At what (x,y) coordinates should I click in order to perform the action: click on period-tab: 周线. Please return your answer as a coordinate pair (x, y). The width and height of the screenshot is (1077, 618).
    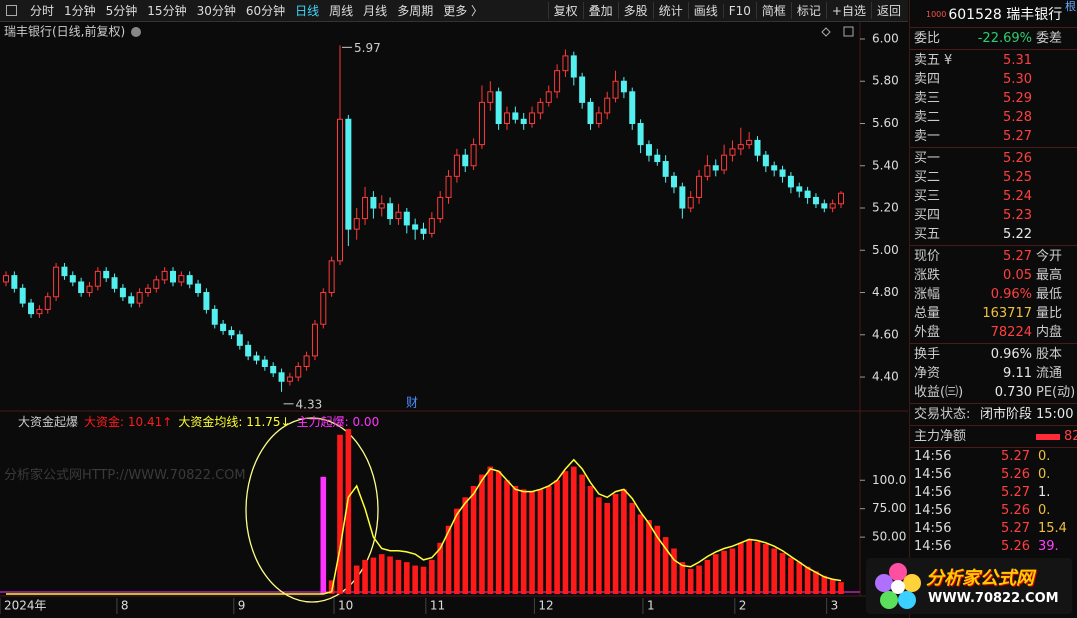
    Looking at the image, I should click on (341, 11).